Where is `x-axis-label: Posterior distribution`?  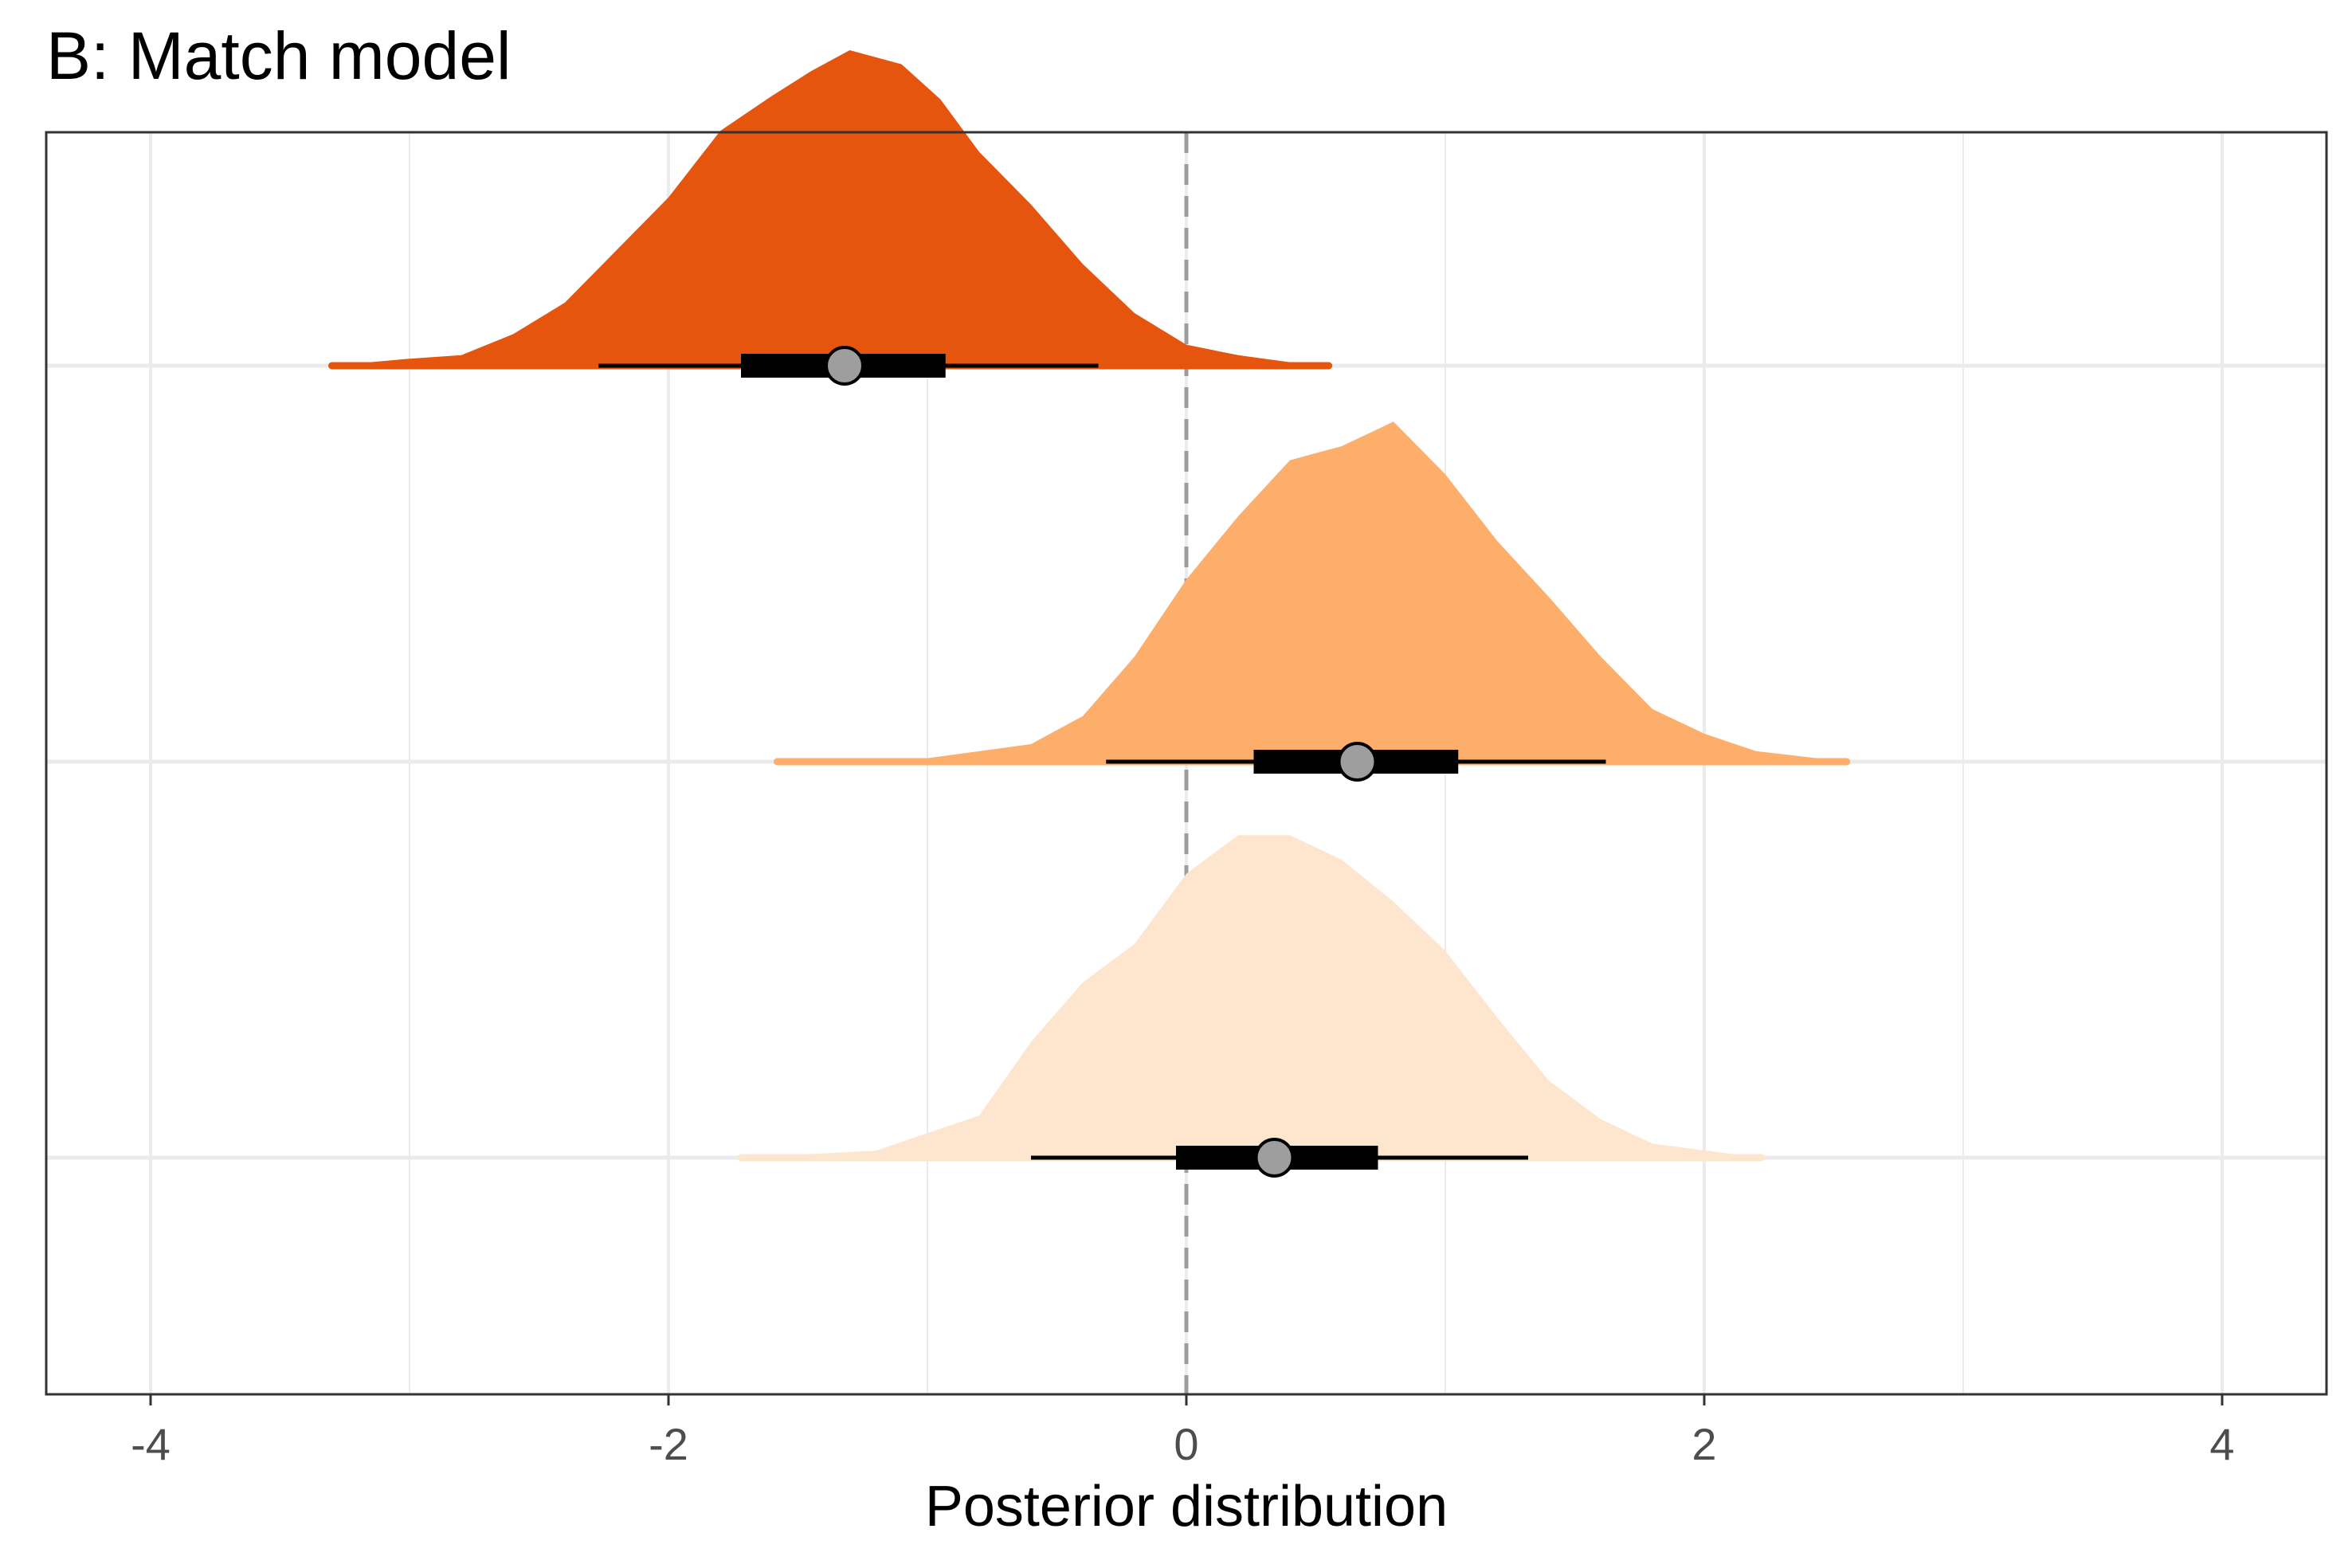
x-axis-label: Posterior distribution is located at coordinates (1186, 1507).